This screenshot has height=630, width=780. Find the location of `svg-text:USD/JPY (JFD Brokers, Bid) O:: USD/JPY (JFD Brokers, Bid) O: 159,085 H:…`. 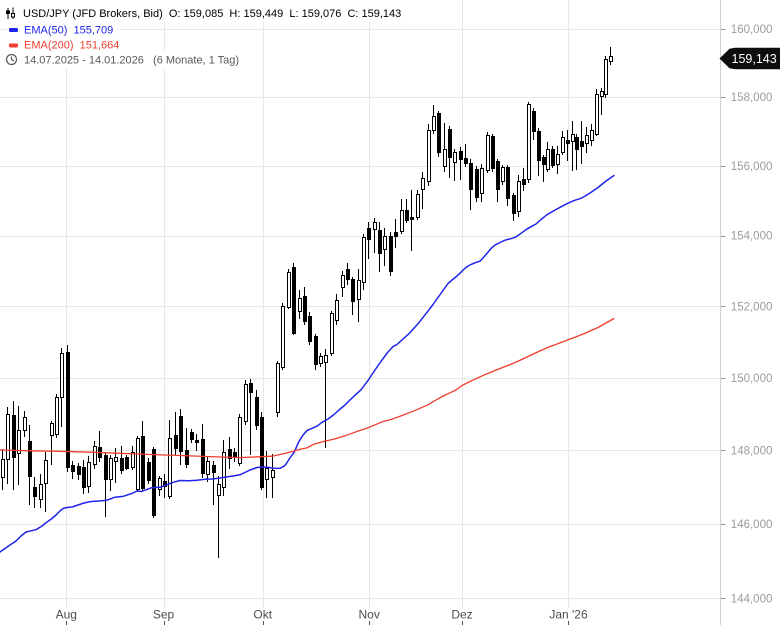

svg-text:USD/JPY (JFD Brokers, Bid) O:: USD/JPY (JFD Brokers, Bid) O: 159,085 H:… is located at coordinates (212, 14).